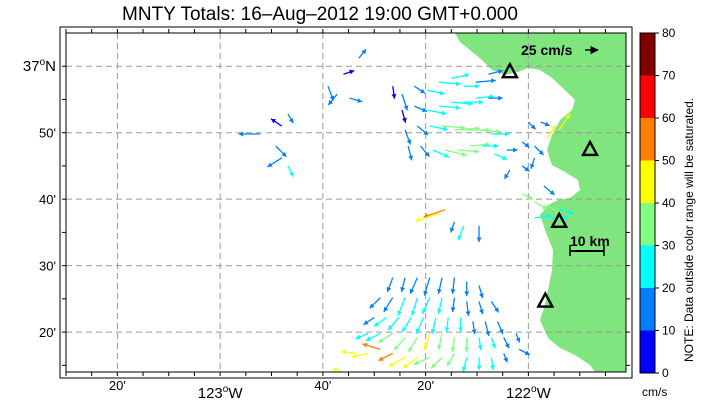 This screenshot has width=702, height=407. What do you see at coordinates (647, 351) in the screenshot?
I see `colorbar-segment` at bounding box center [647, 351].